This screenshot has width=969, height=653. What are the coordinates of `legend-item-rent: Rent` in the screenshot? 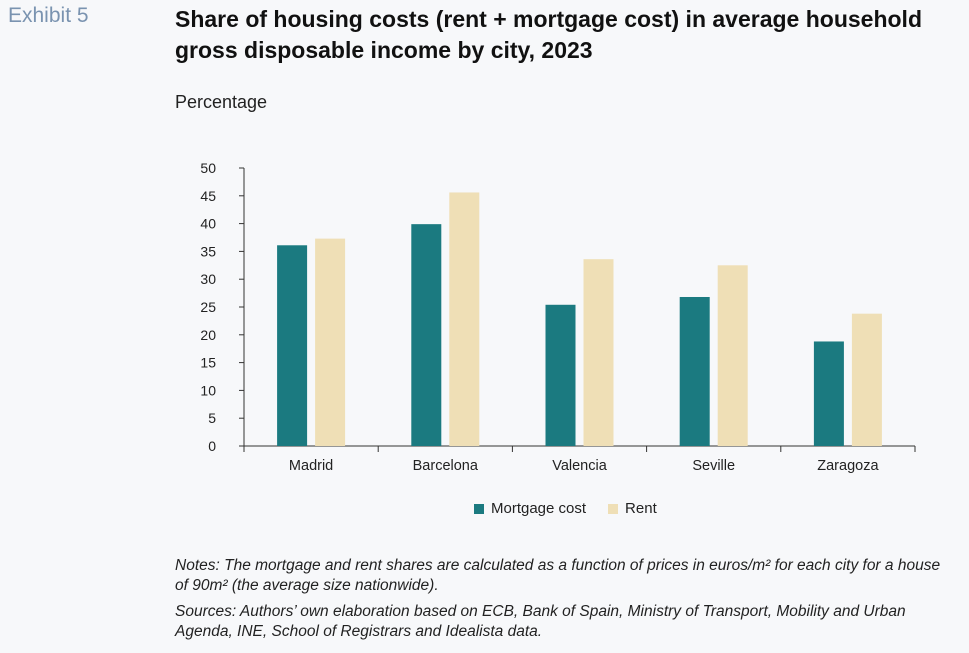 It's located at (632, 508).